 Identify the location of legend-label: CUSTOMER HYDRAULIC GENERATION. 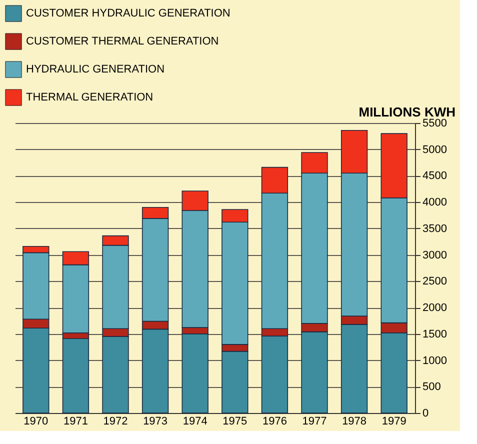
(128, 14).